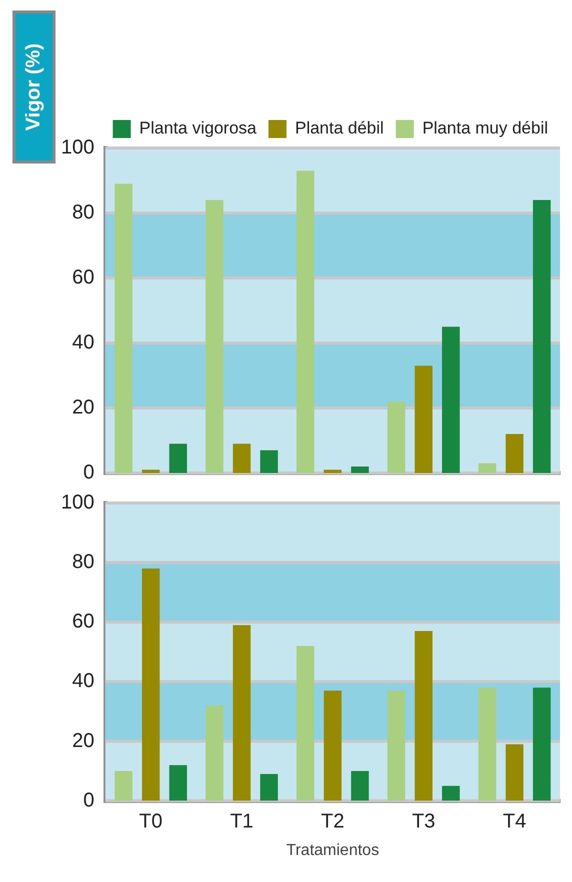 This screenshot has height=882, width=572. I want to click on x-tick-label: T2, so click(332, 821).